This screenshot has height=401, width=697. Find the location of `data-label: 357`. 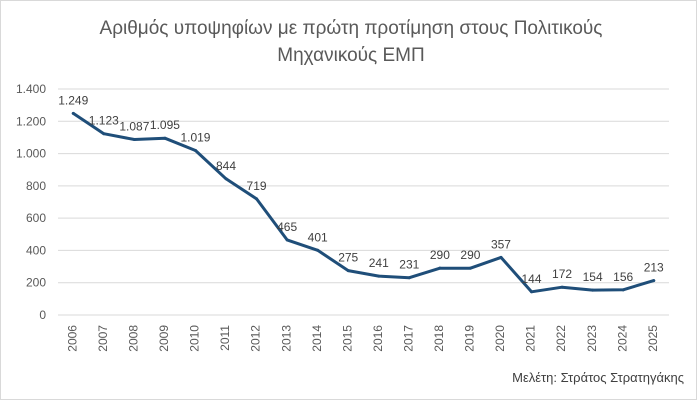

data-label: 357 is located at coordinates (501, 244).